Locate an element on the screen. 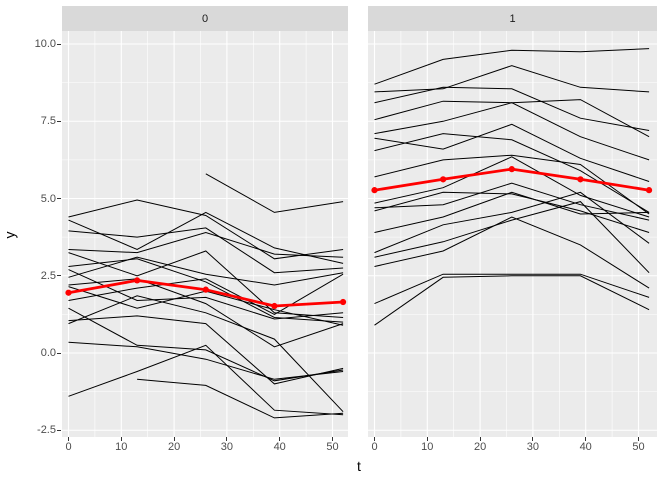 This screenshot has width=672, height=480. y-tick-label: 7.5 is located at coordinates (48, 121).